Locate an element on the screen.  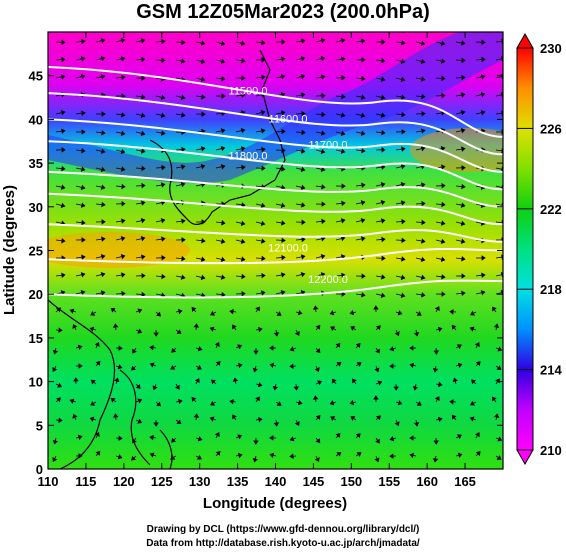
x-axis-label: Longitude (degrees) is located at coordinates (275, 503).